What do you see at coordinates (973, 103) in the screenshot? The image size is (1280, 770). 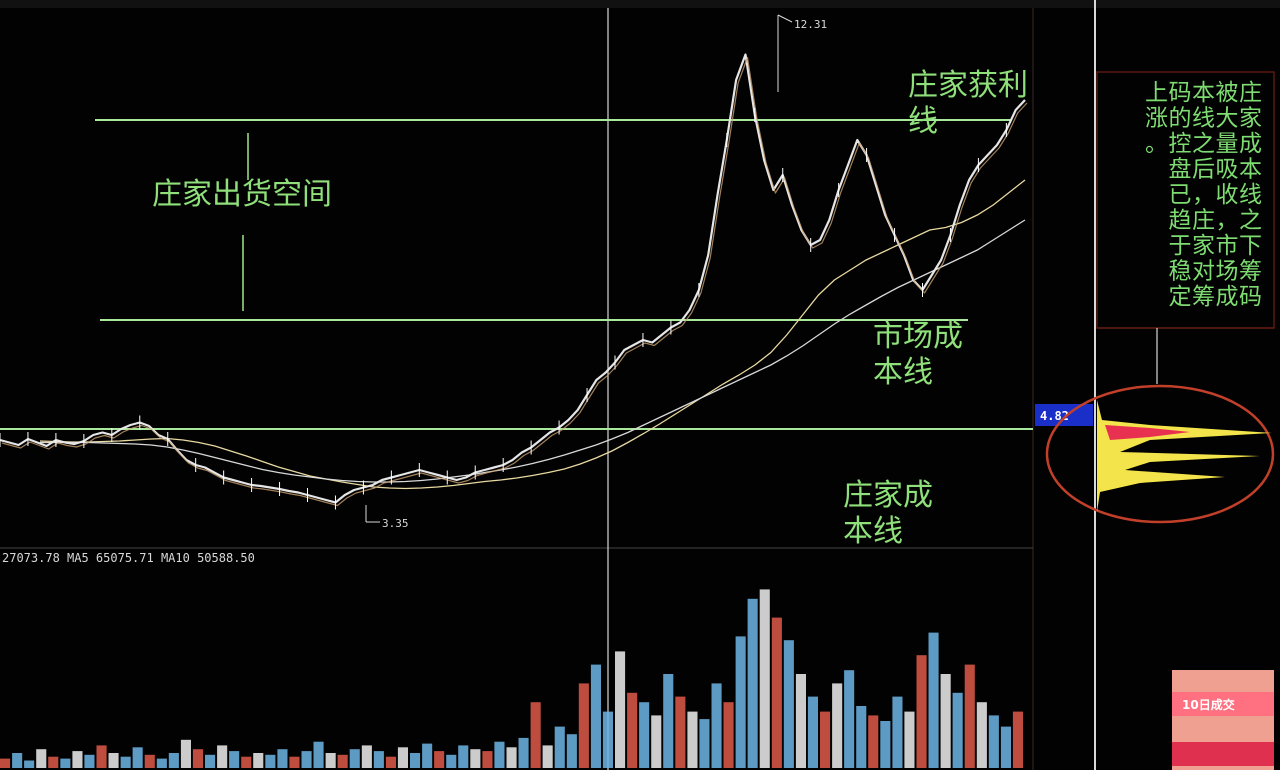 I see `profit-line-label: 庄家获利 线` at bounding box center [973, 103].